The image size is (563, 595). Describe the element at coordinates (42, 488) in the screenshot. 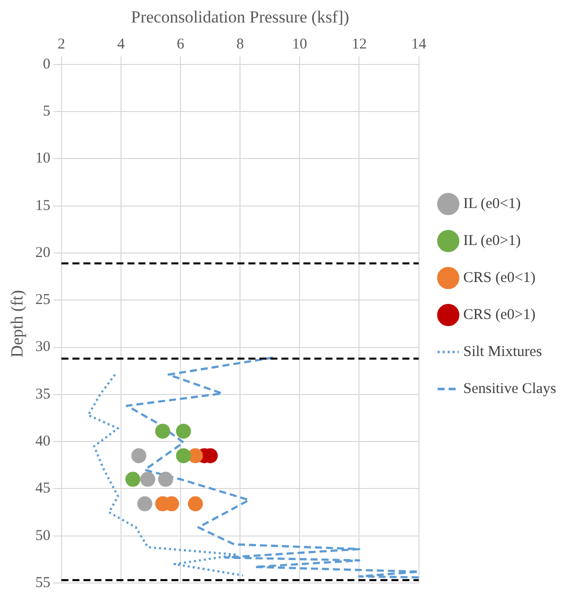

I see `y-tick-label: 45` at that location.